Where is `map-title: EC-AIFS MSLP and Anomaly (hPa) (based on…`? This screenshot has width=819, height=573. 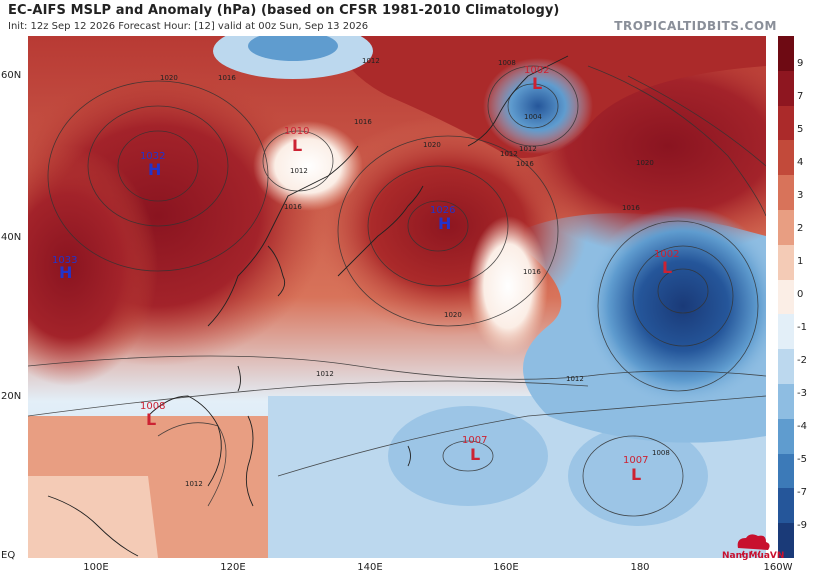 map-title: EC-AIFS MSLP and Anomaly (hPa) (based on… is located at coordinates (284, 10).